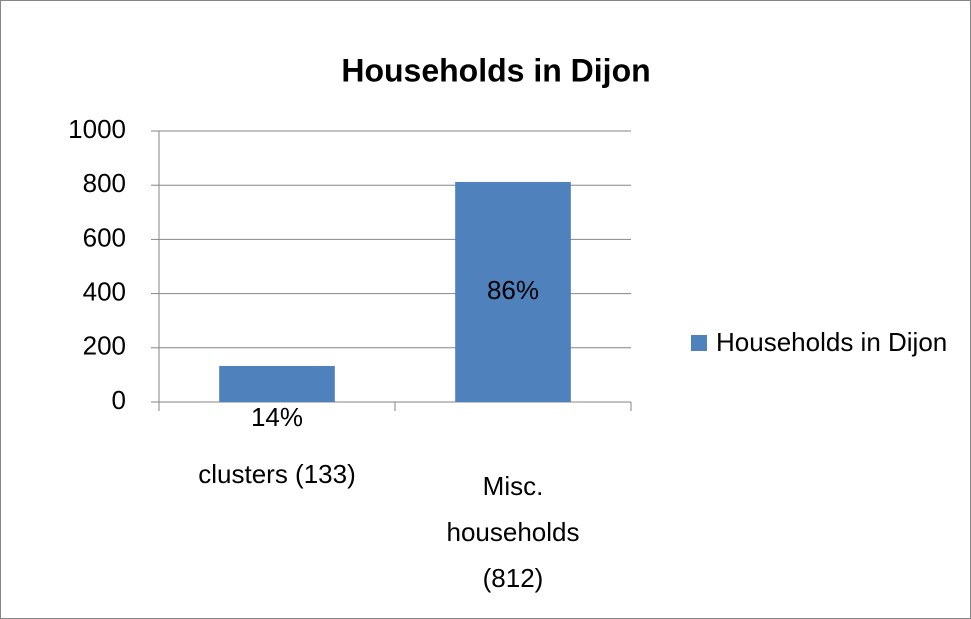 This screenshot has height=619, width=971. What do you see at coordinates (104, 346) in the screenshot?
I see `y-tick-label: 200` at bounding box center [104, 346].